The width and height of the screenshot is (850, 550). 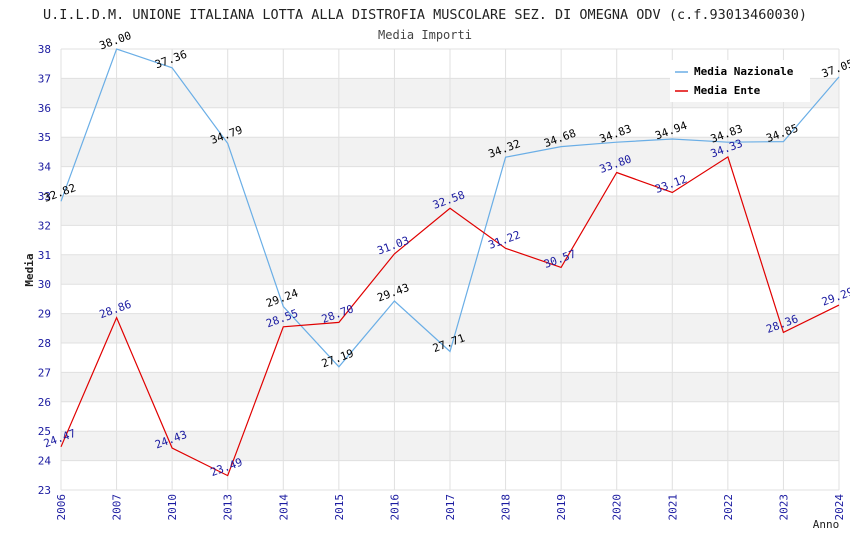 I want to click on x-tick-label: 2019, so click(x=561, y=507).